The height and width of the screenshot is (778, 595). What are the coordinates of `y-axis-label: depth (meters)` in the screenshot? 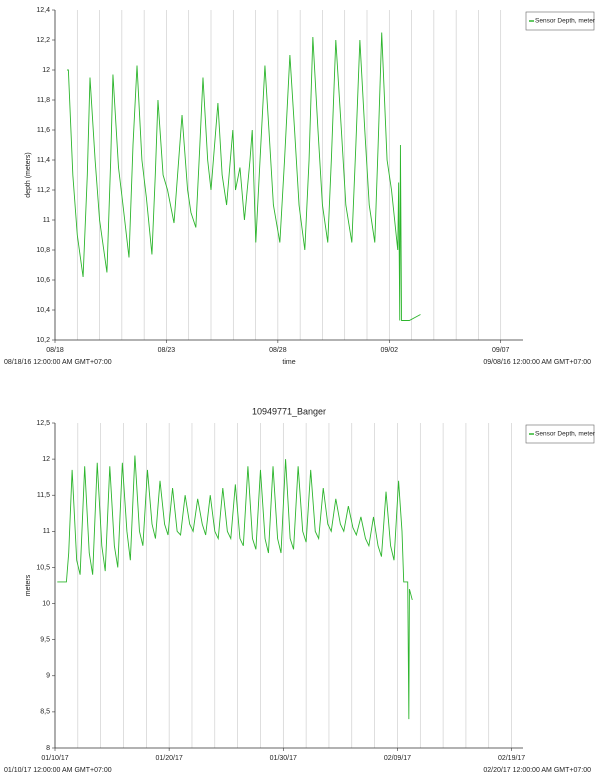 It's located at (28, 175).